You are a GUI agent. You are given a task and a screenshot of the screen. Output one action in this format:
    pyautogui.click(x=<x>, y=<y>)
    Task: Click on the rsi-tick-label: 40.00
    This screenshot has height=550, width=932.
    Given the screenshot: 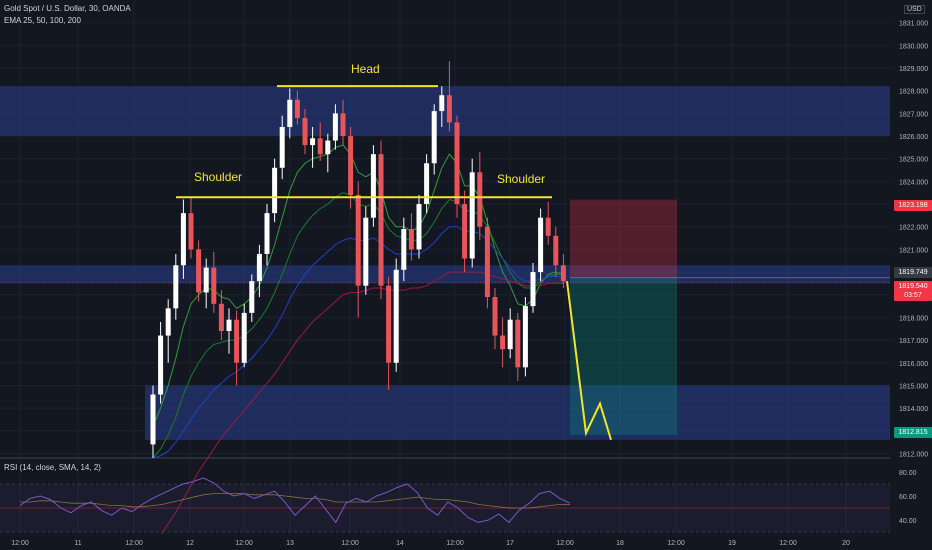 What is the action you would take?
    pyautogui.click(x=908, y=521)
    